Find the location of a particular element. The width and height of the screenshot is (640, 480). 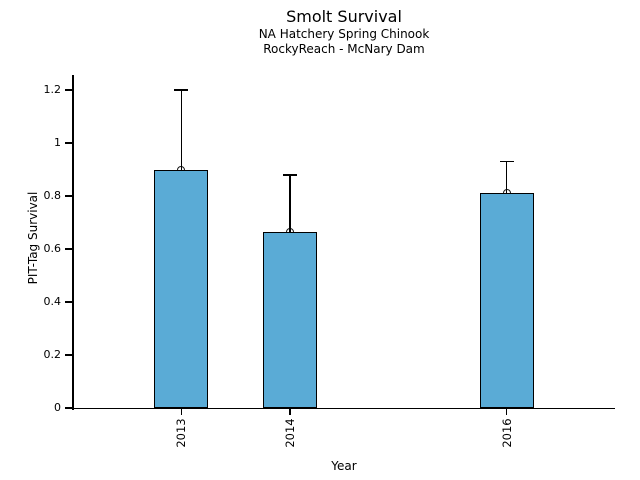

x-tick-label: 2016 is located at coordinates (506, 433).